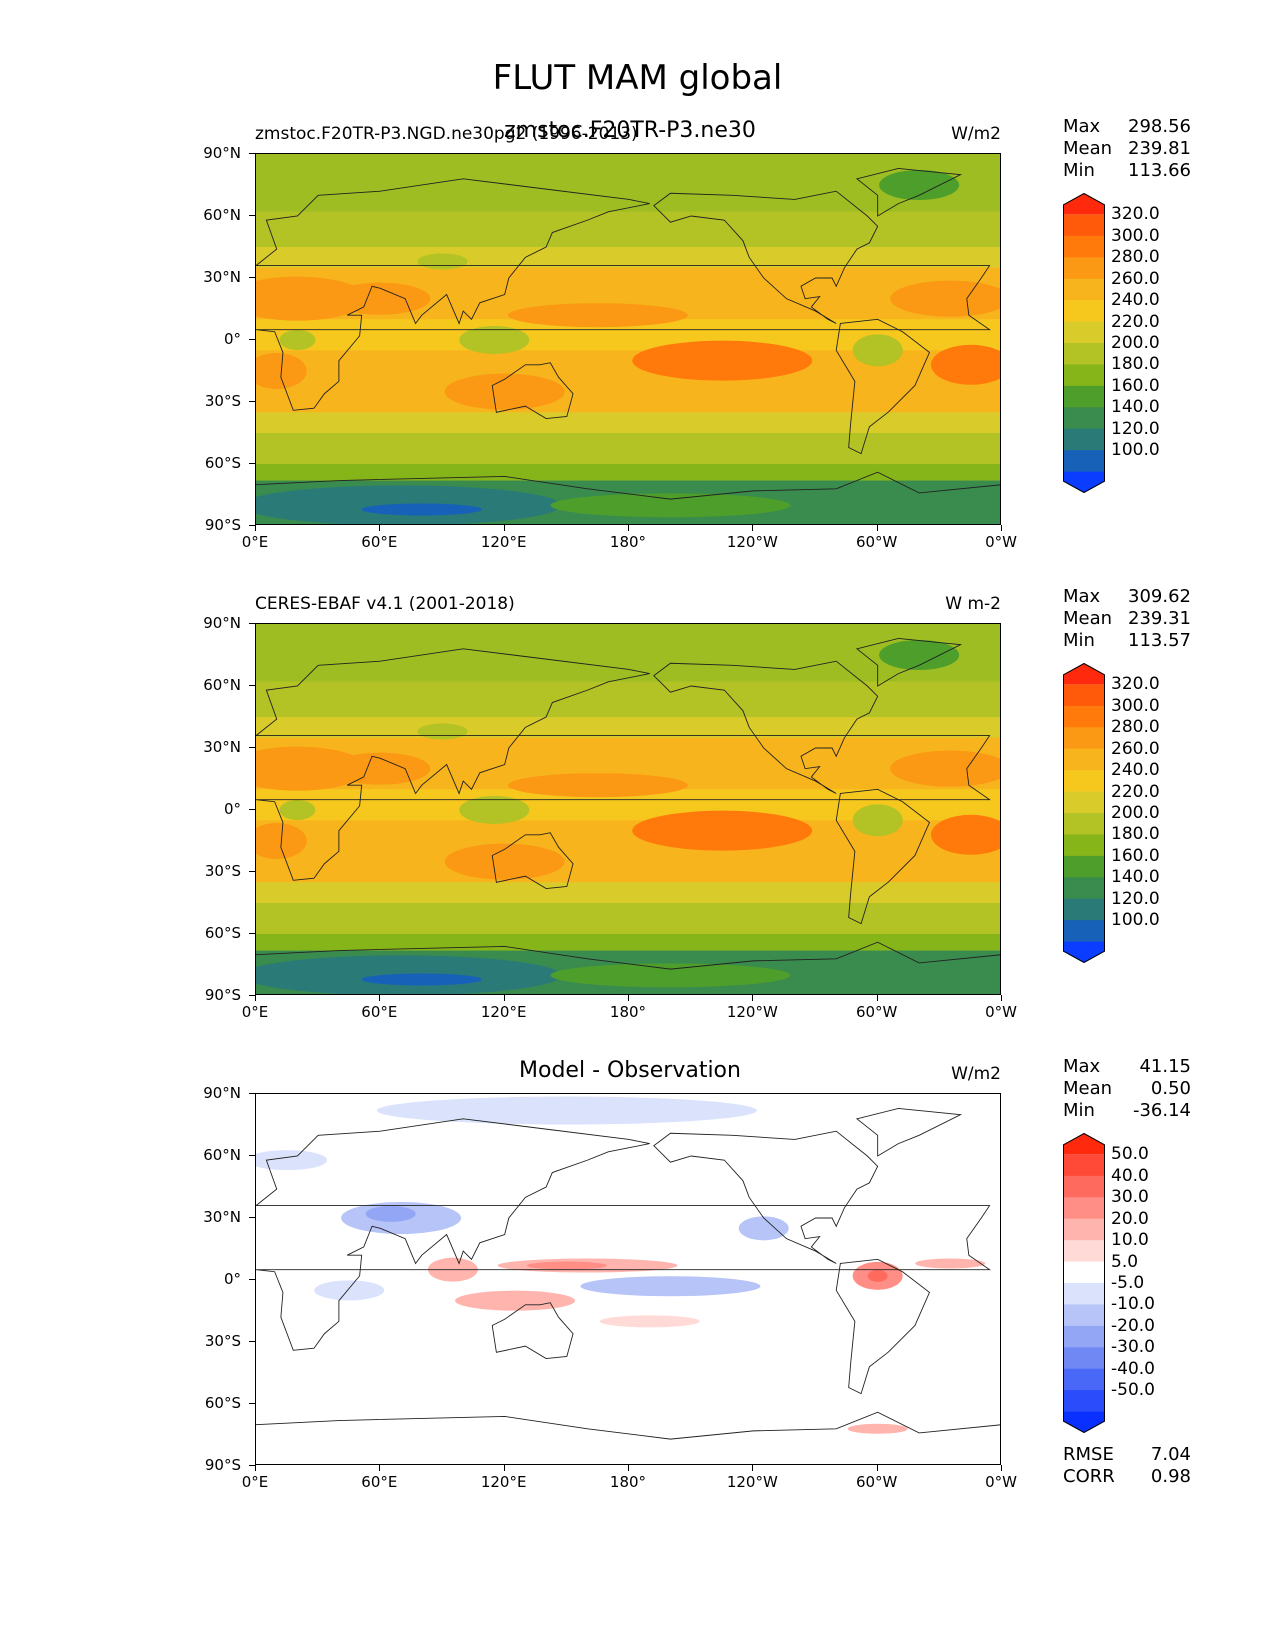 The width and height of the screenshot is (1275, 1650). What do you see at coordinates (1127, 1466) in the screenshot?
I see `panel3-extra-stats: RMSE 7.04 CORR 0.98` at bounding box center [1127, 1466].